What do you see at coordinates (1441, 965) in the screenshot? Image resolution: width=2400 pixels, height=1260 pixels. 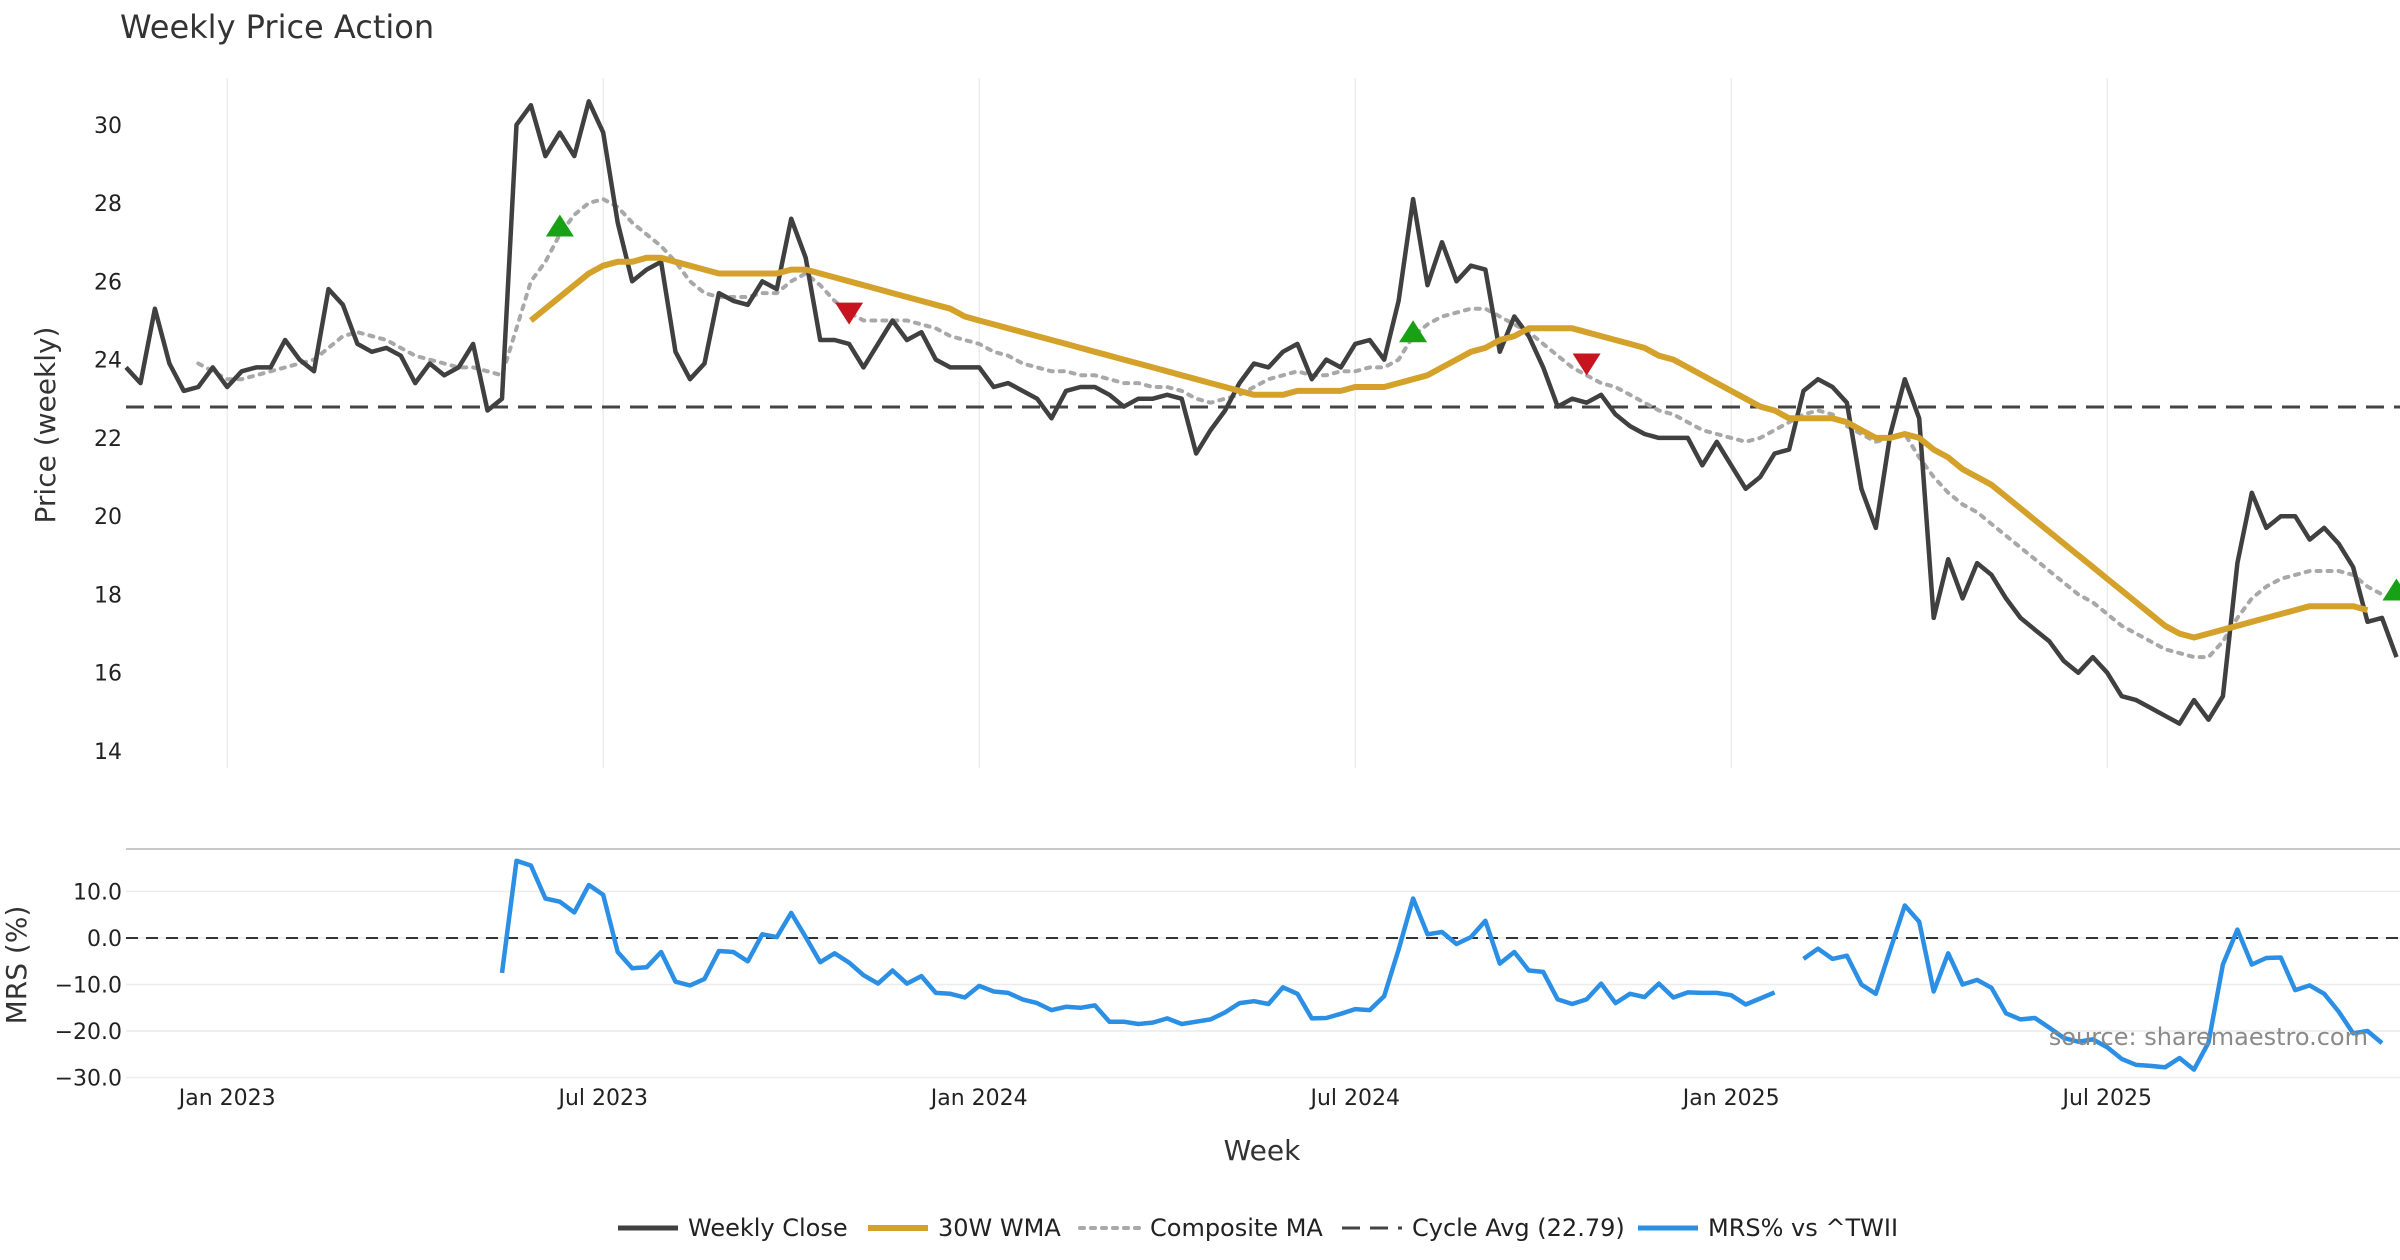 I see `mrs-line` at bounding box center [1441, 965].